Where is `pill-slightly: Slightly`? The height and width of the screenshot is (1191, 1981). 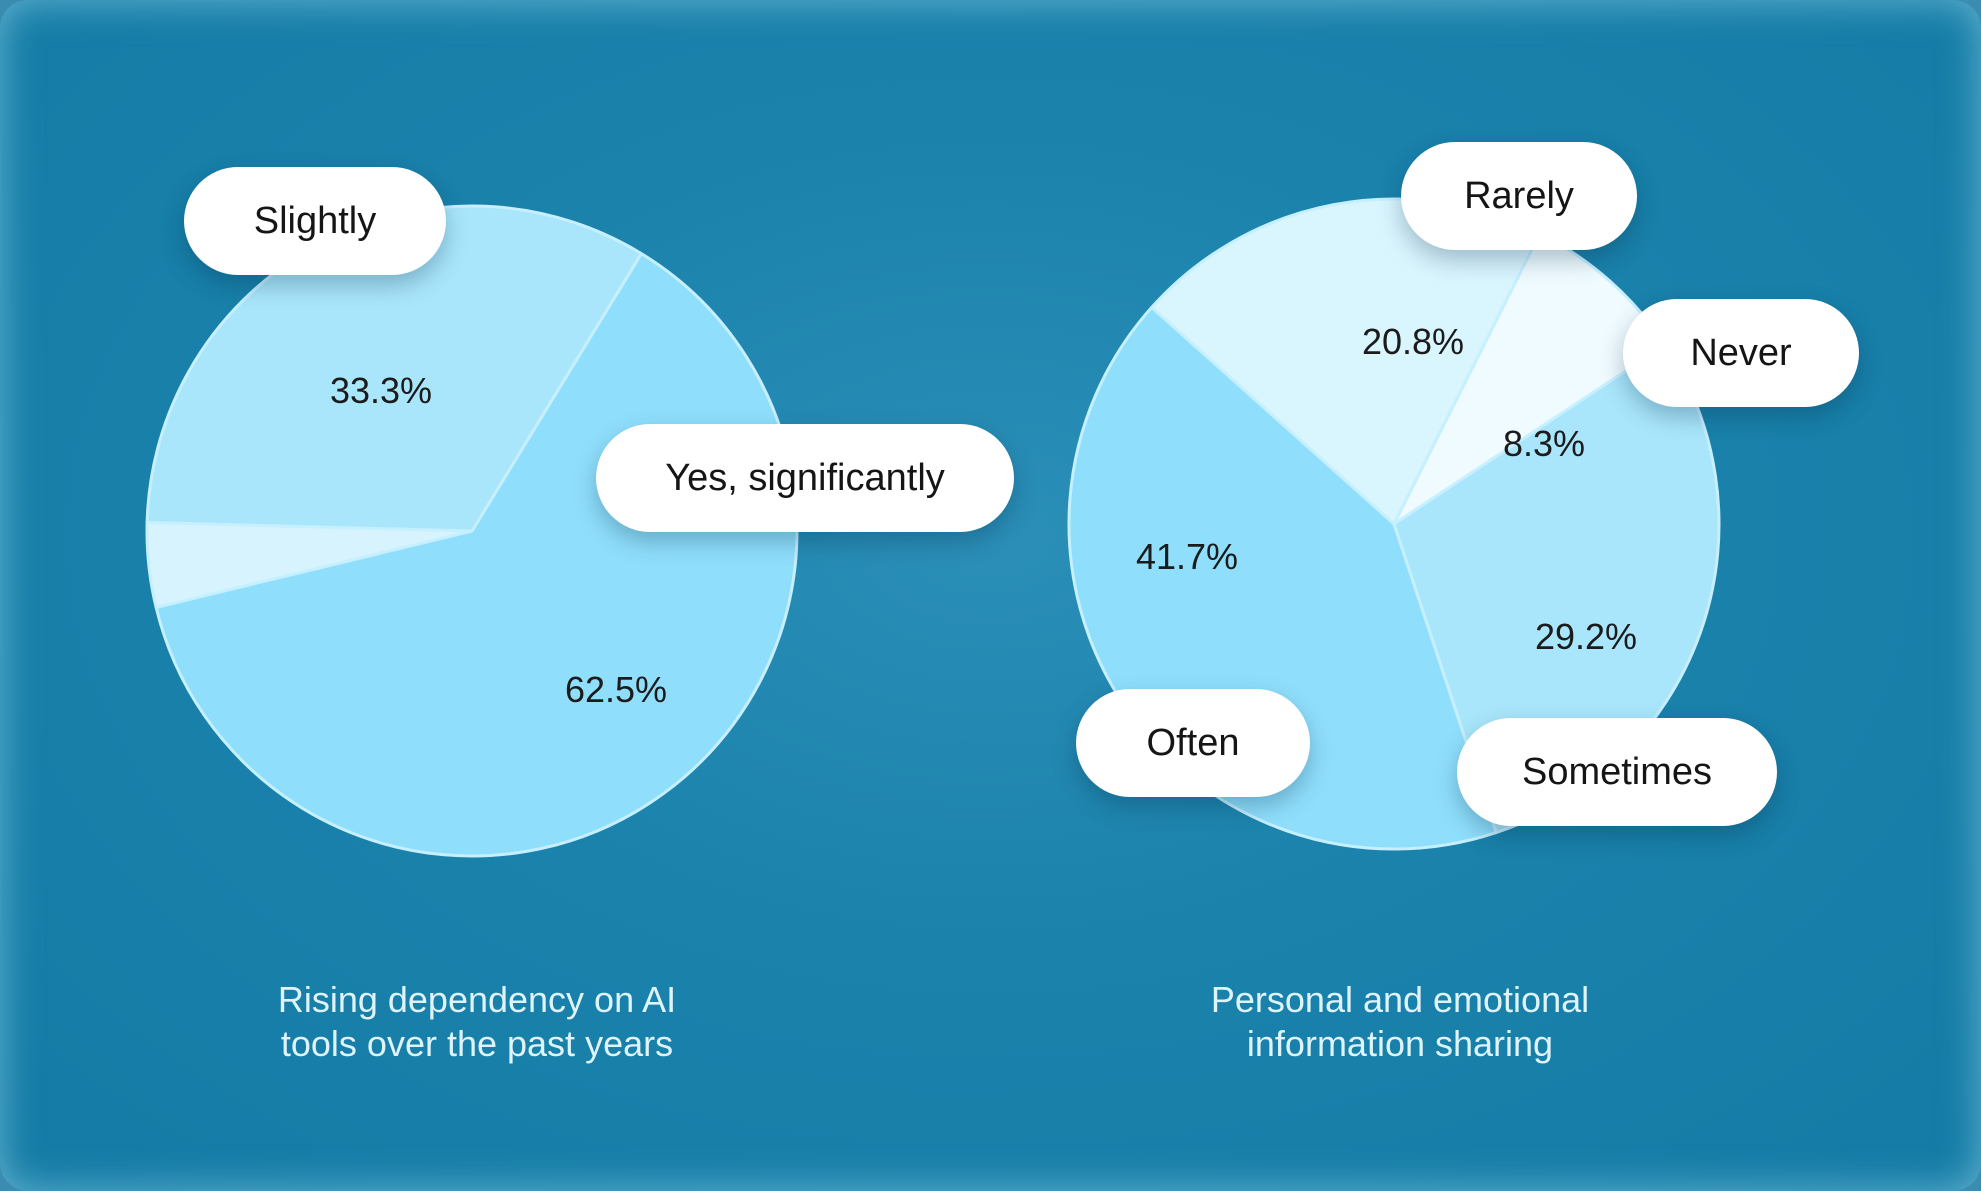
pill-slightly: Slightly is located at coordinates (315, 221).